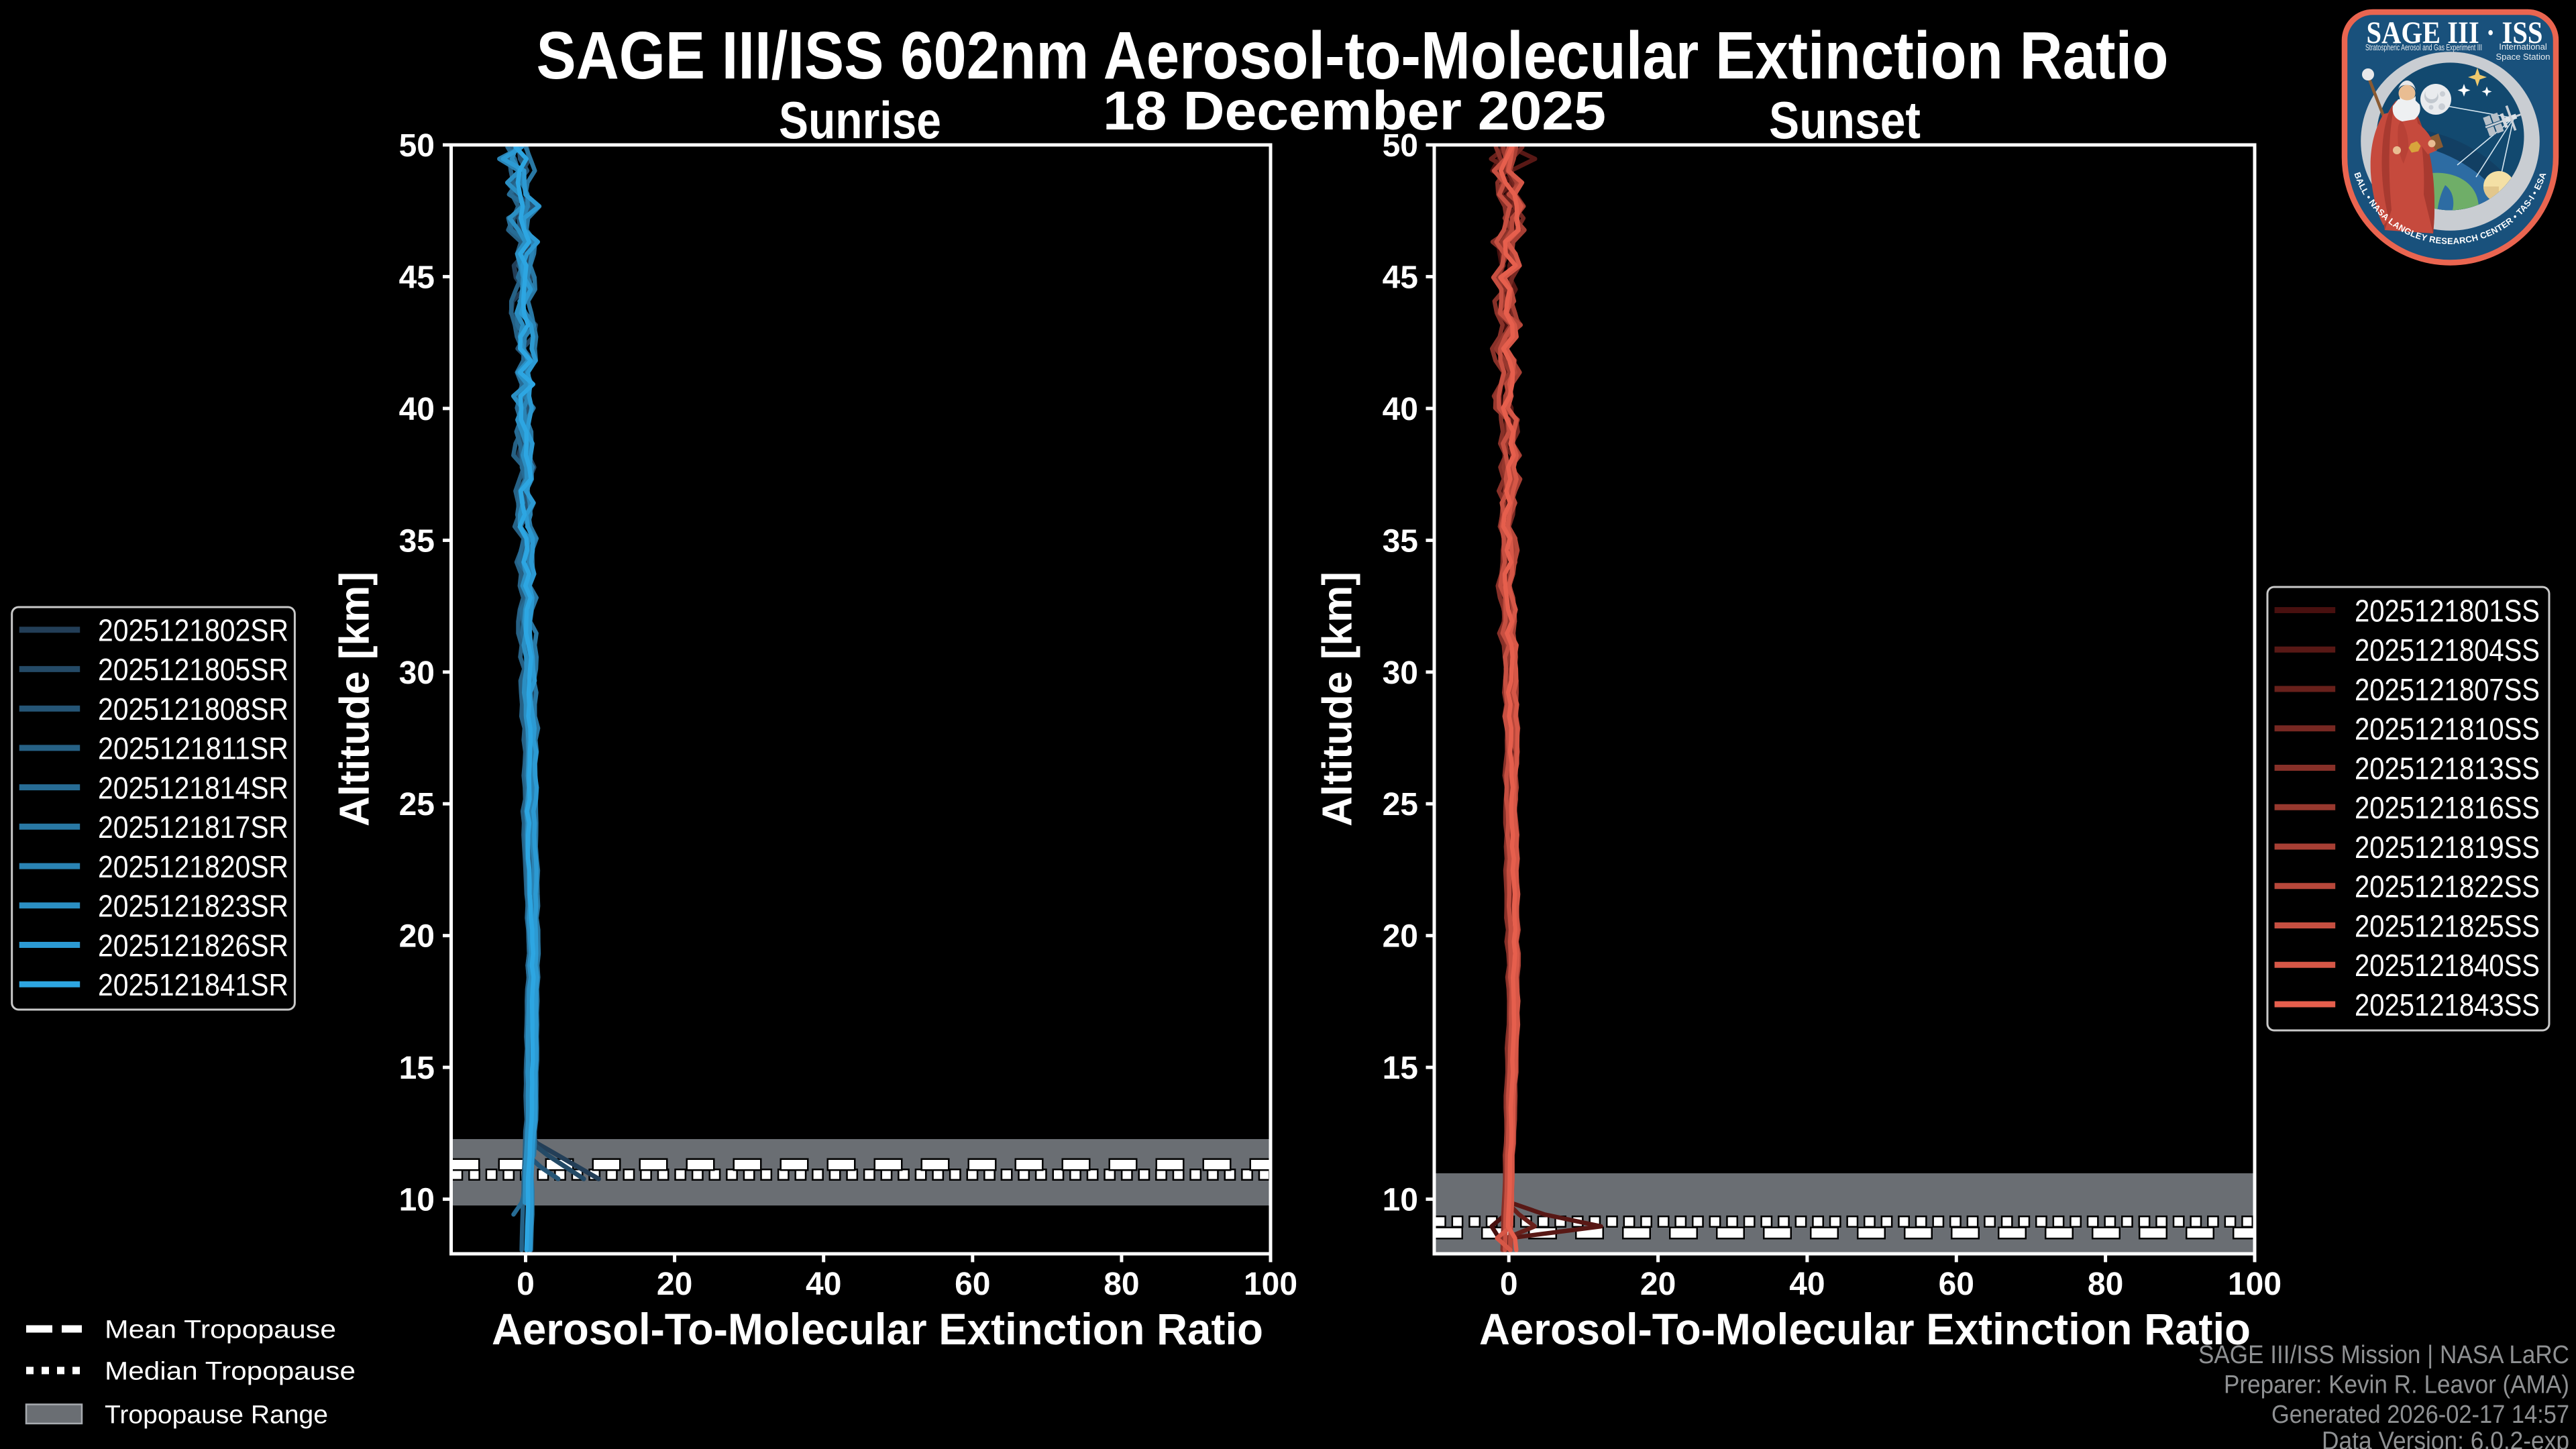 The width and height of the screenshot is (2576, 1449). Describe the element at coordinates (860, 120) in the screenshot. I see `svg-text: Sunrise` at that location.